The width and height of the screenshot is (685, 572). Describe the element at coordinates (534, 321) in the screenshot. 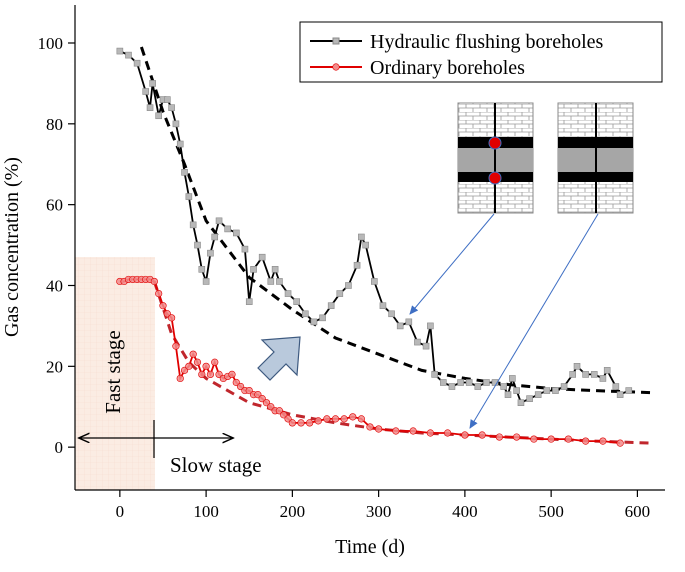

I see `pointer-arrow` at that location.